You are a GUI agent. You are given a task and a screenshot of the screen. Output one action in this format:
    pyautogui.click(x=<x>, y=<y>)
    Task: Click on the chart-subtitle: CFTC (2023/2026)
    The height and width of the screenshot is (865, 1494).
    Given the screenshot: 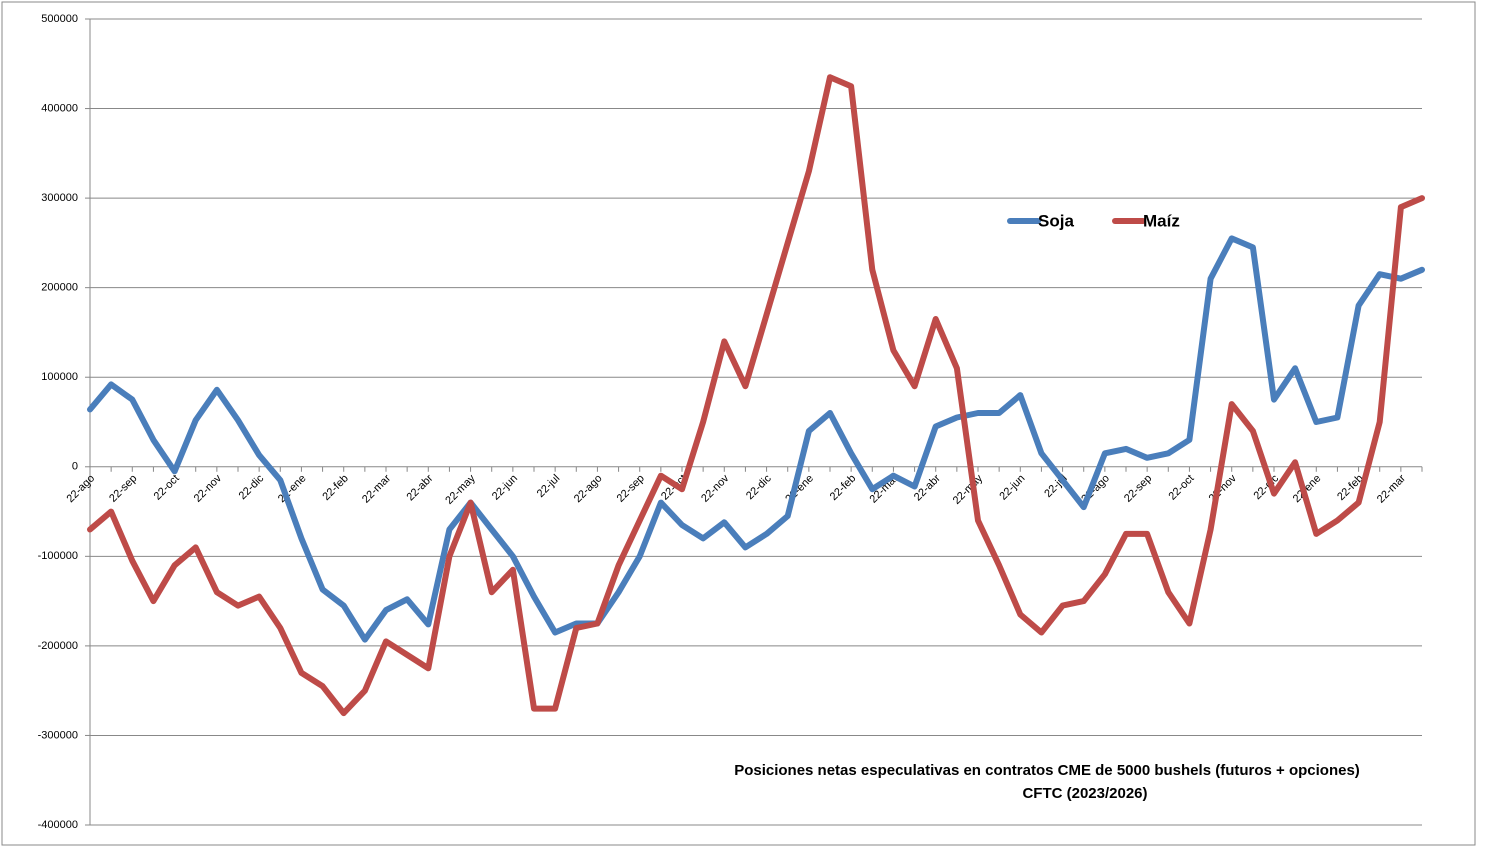 What is the action you would take?
    pyautogui.click(x=1084, y=793)
    